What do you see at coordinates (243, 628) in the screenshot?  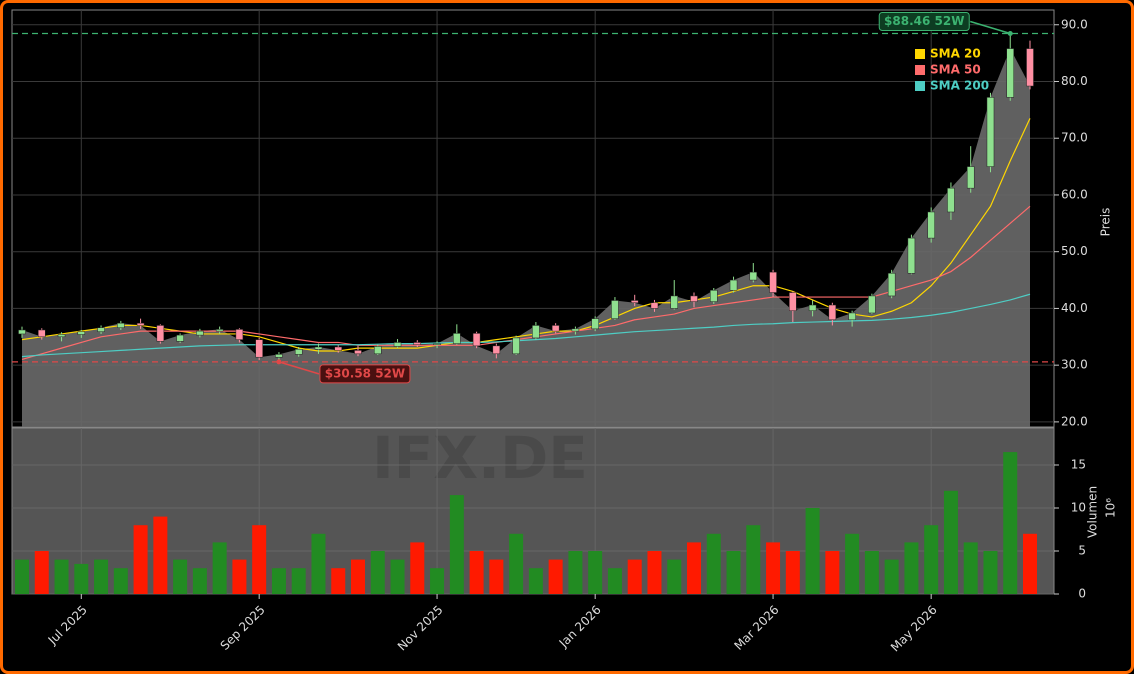 I see `x-tick-label: Sep 2025` at bounding box center [243, 628].